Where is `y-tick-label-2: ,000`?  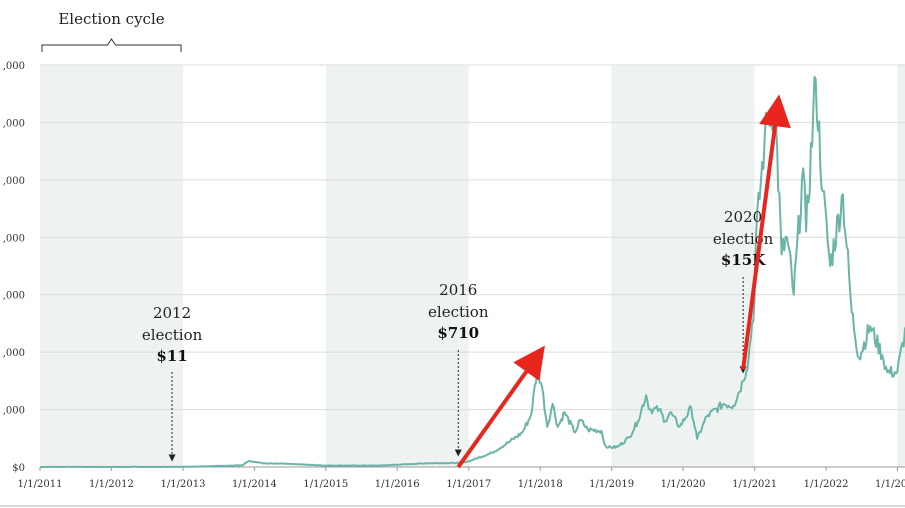 y-tick-label-2: ,000 is located at coordinates (14, 353).